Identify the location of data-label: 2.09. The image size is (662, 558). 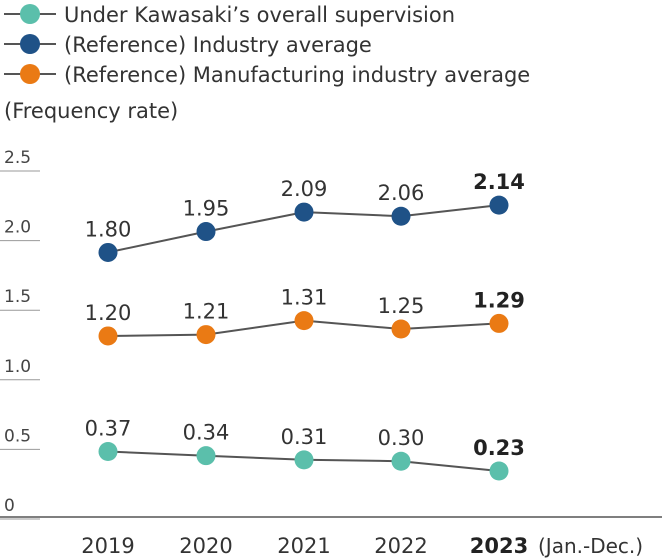
(304, 189).